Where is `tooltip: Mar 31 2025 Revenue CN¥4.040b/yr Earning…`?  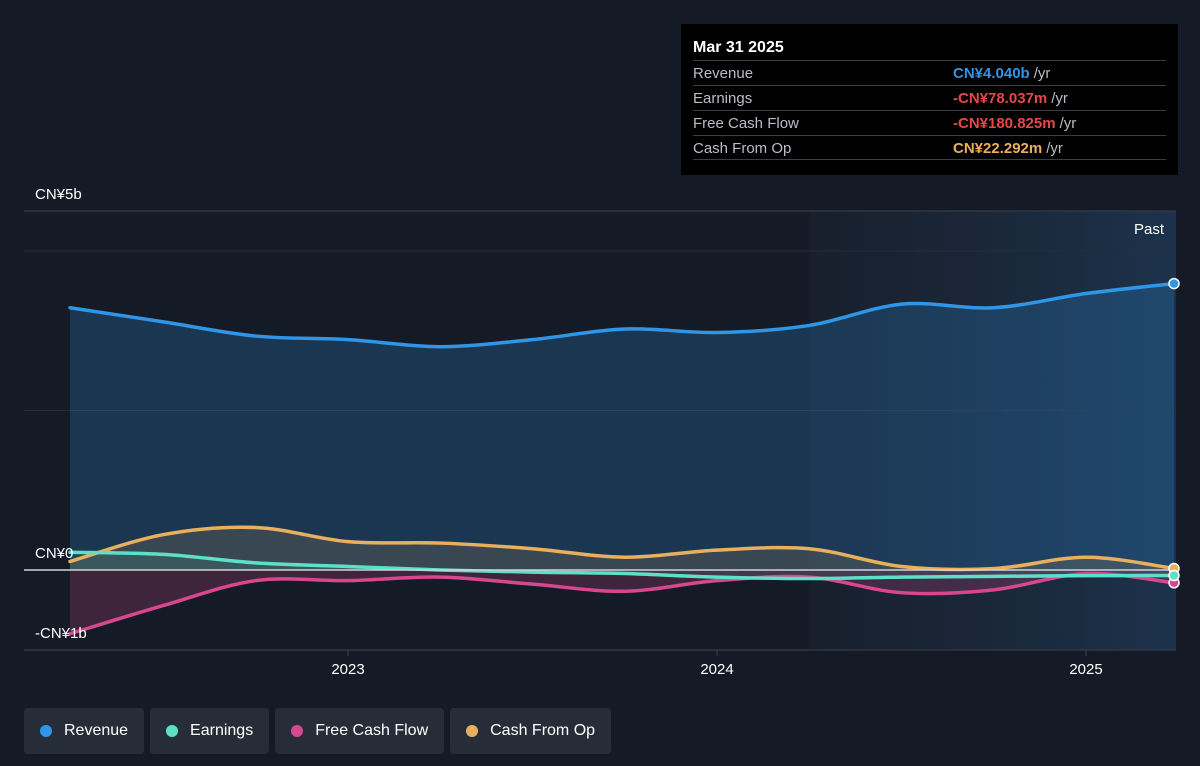 tooltip: Mar 31 2025 Revenue CN¥4.040b/yr Earning… is located at coordinates (929, 99).